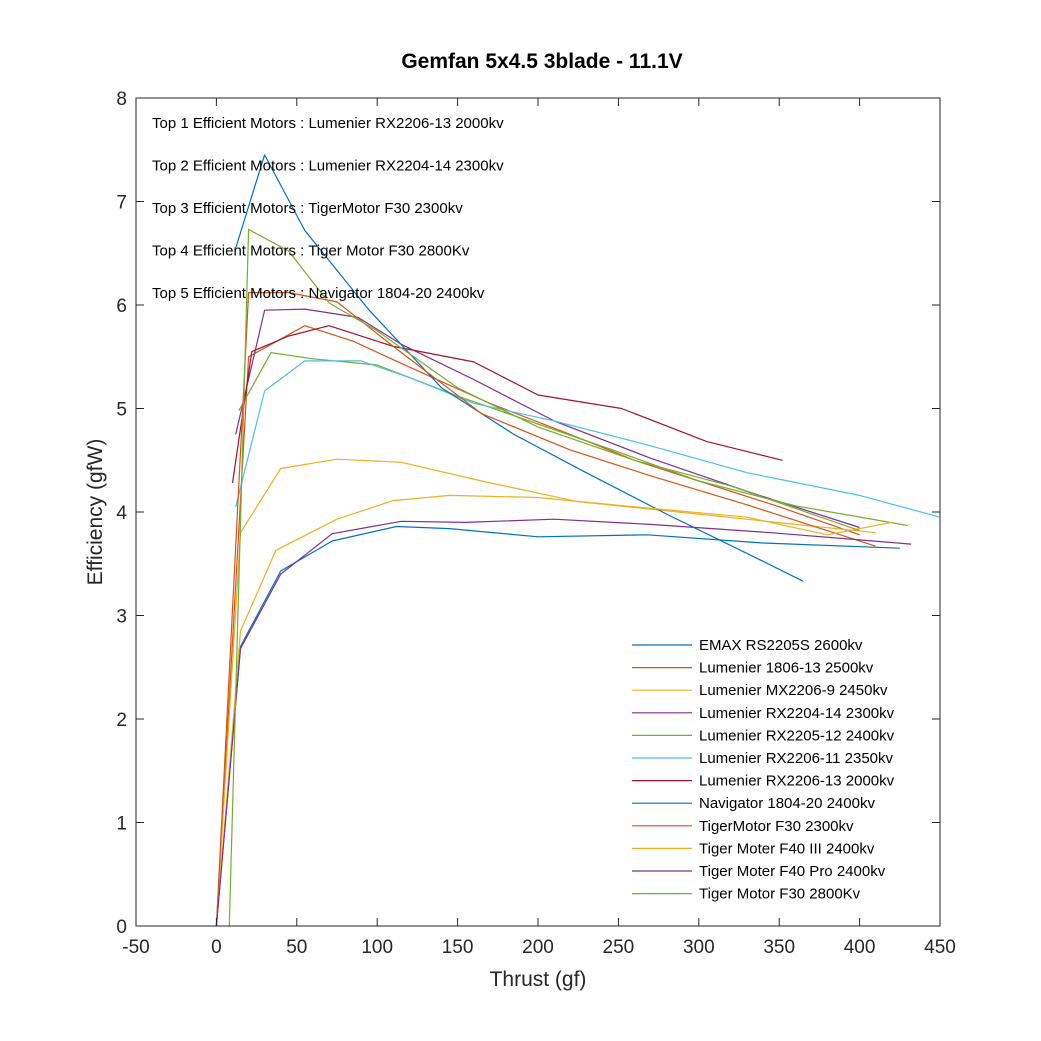 Image resolution: width=1041 pixels, height=1041 pixels. Describe the element at coordinates (797, 781) in the screenshot. I see `legend-label: Lumenier RX2206-13 2000kv` at that location.